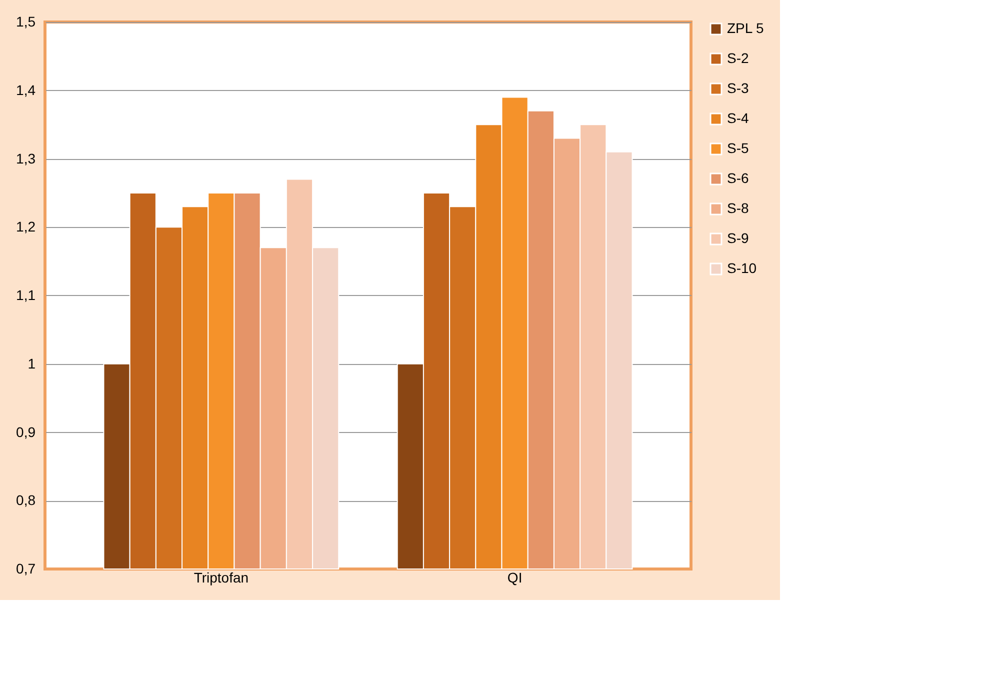  I want to click on legend-label: S-4, so click(738, 118).